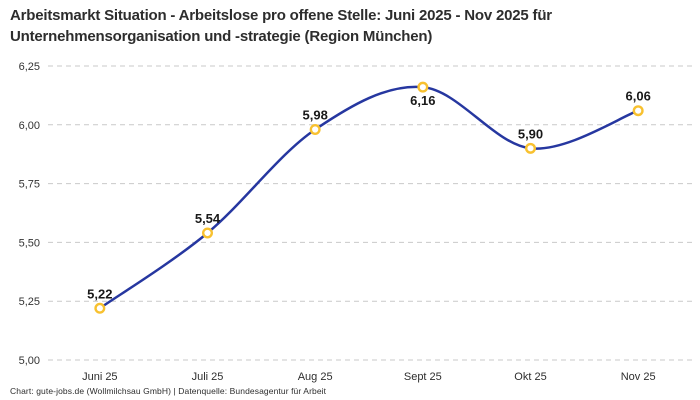 The width and height of the screenshot is (700, 400). I want to click on y-axis-labels: 5,00 5,25 5,50 5,75 6,00 6,25, so click(29, 214).